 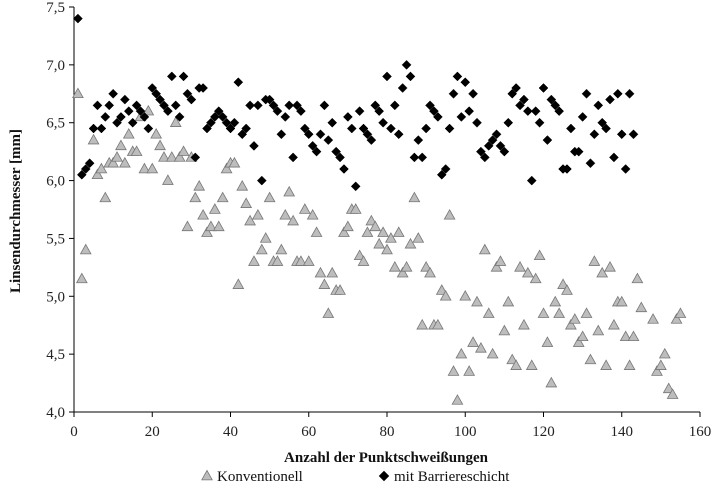 What do you see at coordinates (260, 477) in the screenshot?
I see `legend-label: Konventionell` at bounding box center [260, 477].